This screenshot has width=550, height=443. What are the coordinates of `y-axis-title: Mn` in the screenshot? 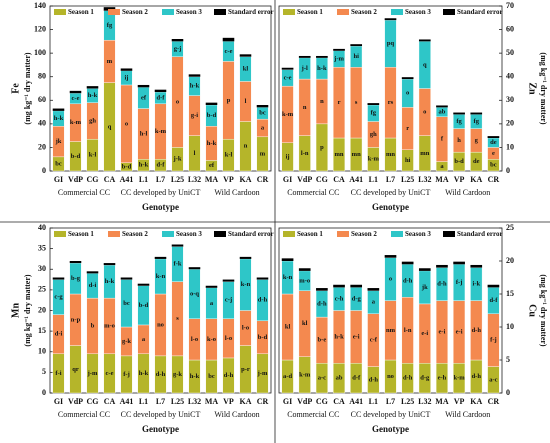 It's located at (15, 310).